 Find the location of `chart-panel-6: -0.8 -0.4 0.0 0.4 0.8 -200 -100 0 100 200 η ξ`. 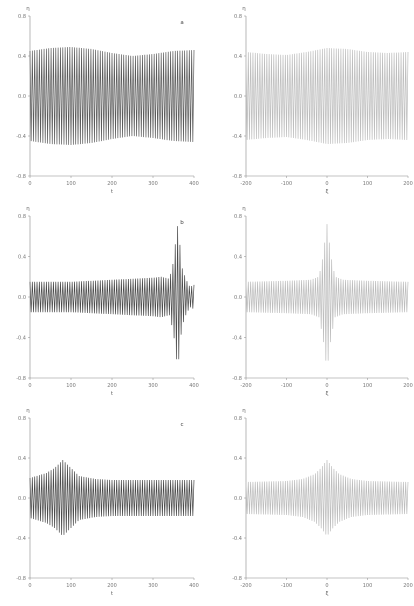

chart-panel-6: -0.8 -0.4 0.0 0.4 0.8 -200 -100 0 100 200 η ξ is located at coordinates (322, 502).